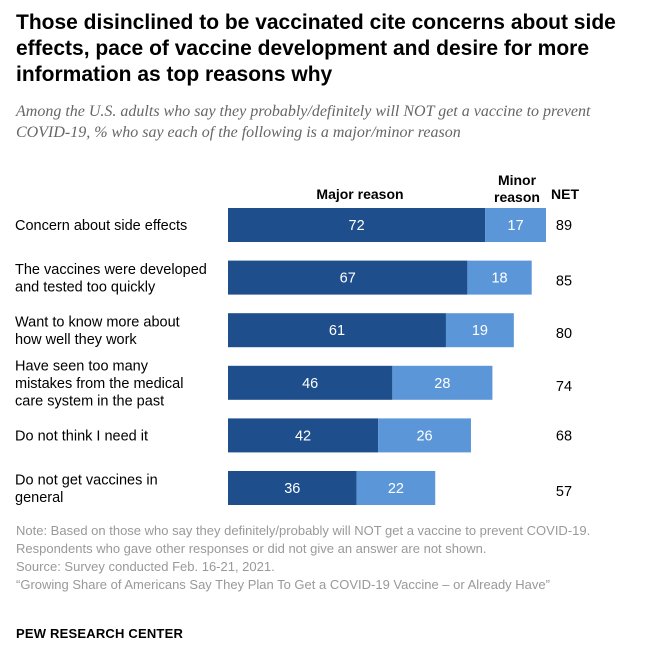  I want to click on value-label-minor: 26, so click(424, 436).